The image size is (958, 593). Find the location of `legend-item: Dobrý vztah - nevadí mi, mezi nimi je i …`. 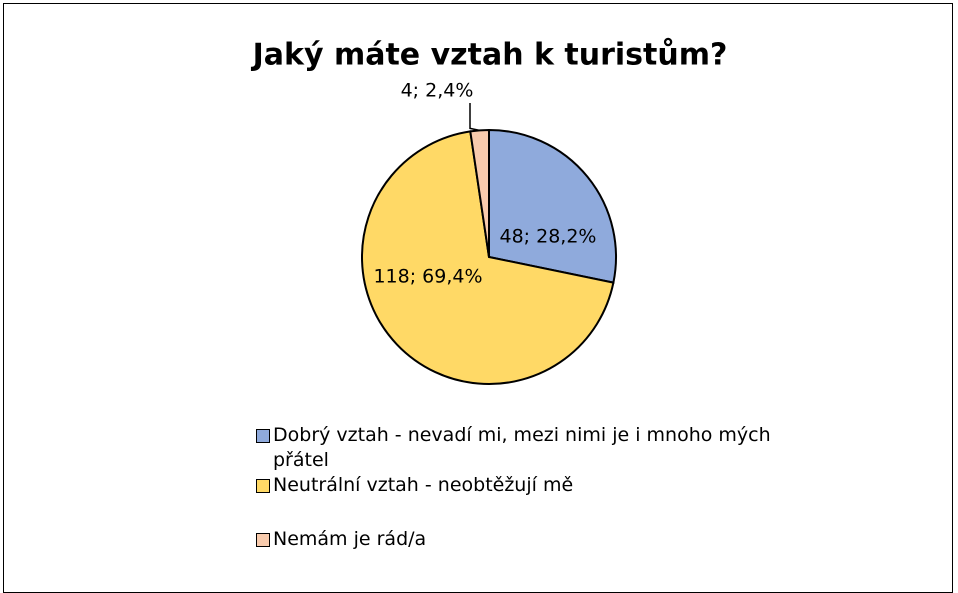

legend-item: Dobrý vztah - nevadí mi, mezi nimi je i … is located at coordinates (536, 448).